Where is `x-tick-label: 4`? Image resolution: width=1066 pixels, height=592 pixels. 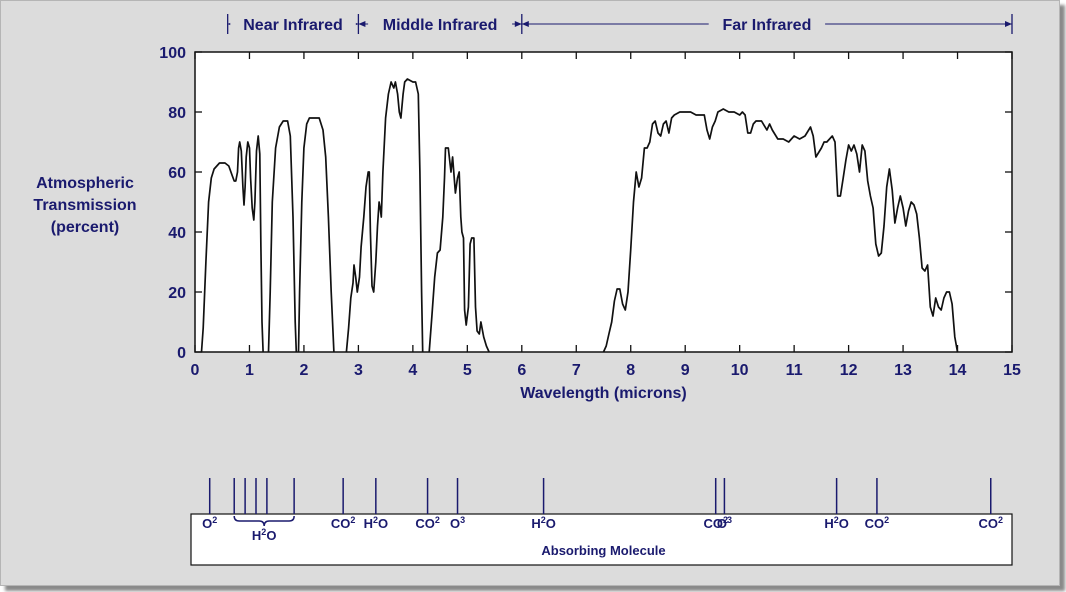
x-tick-label: 4 is located at coordinates (412, 370).